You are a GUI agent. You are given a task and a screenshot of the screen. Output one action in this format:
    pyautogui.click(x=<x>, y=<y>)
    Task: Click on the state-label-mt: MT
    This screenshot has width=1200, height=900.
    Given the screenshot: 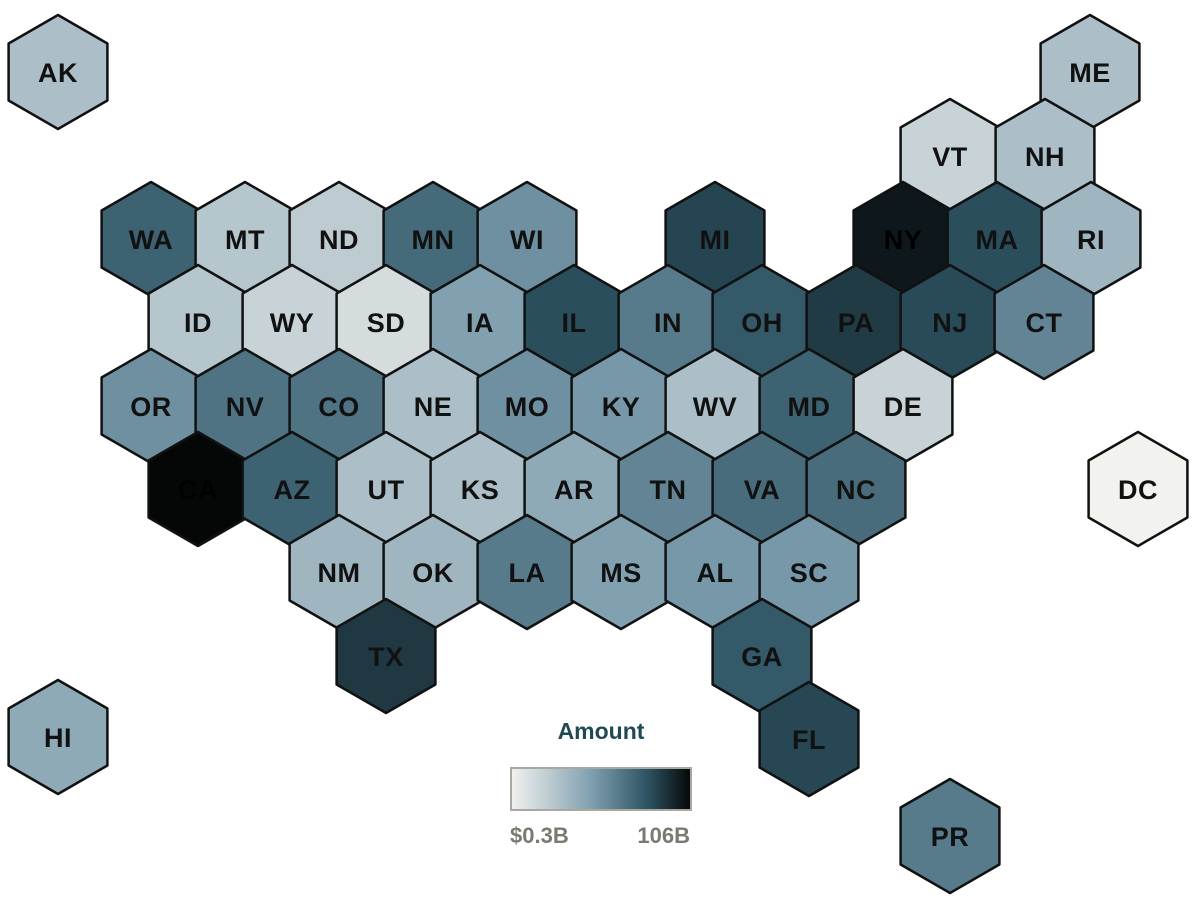 What is the action you would take?
    pyautogui.click(x=245, y=240)
    